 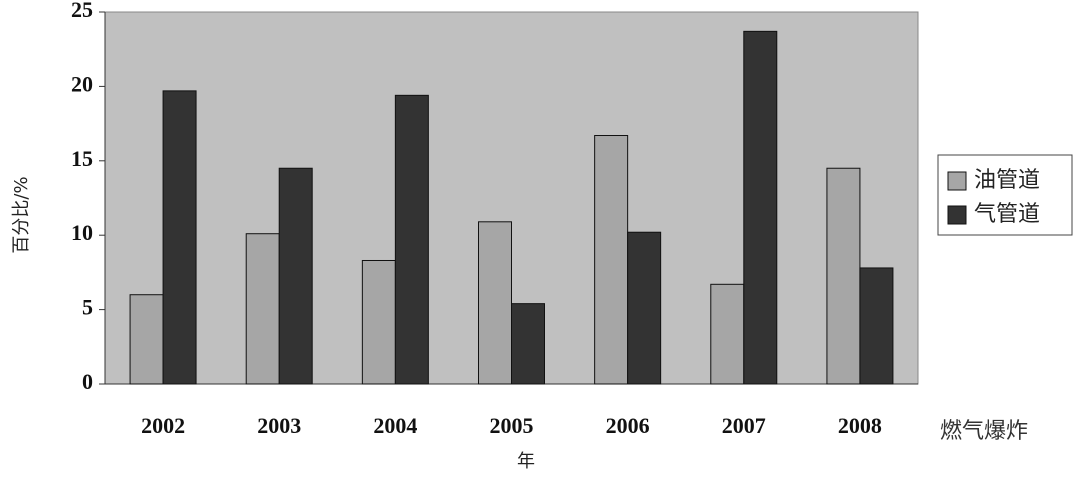 What do you see at coordinates (628, 425) in the screenshot?
I see `x-tick-label: 2006` at bounding box center [628, 425].